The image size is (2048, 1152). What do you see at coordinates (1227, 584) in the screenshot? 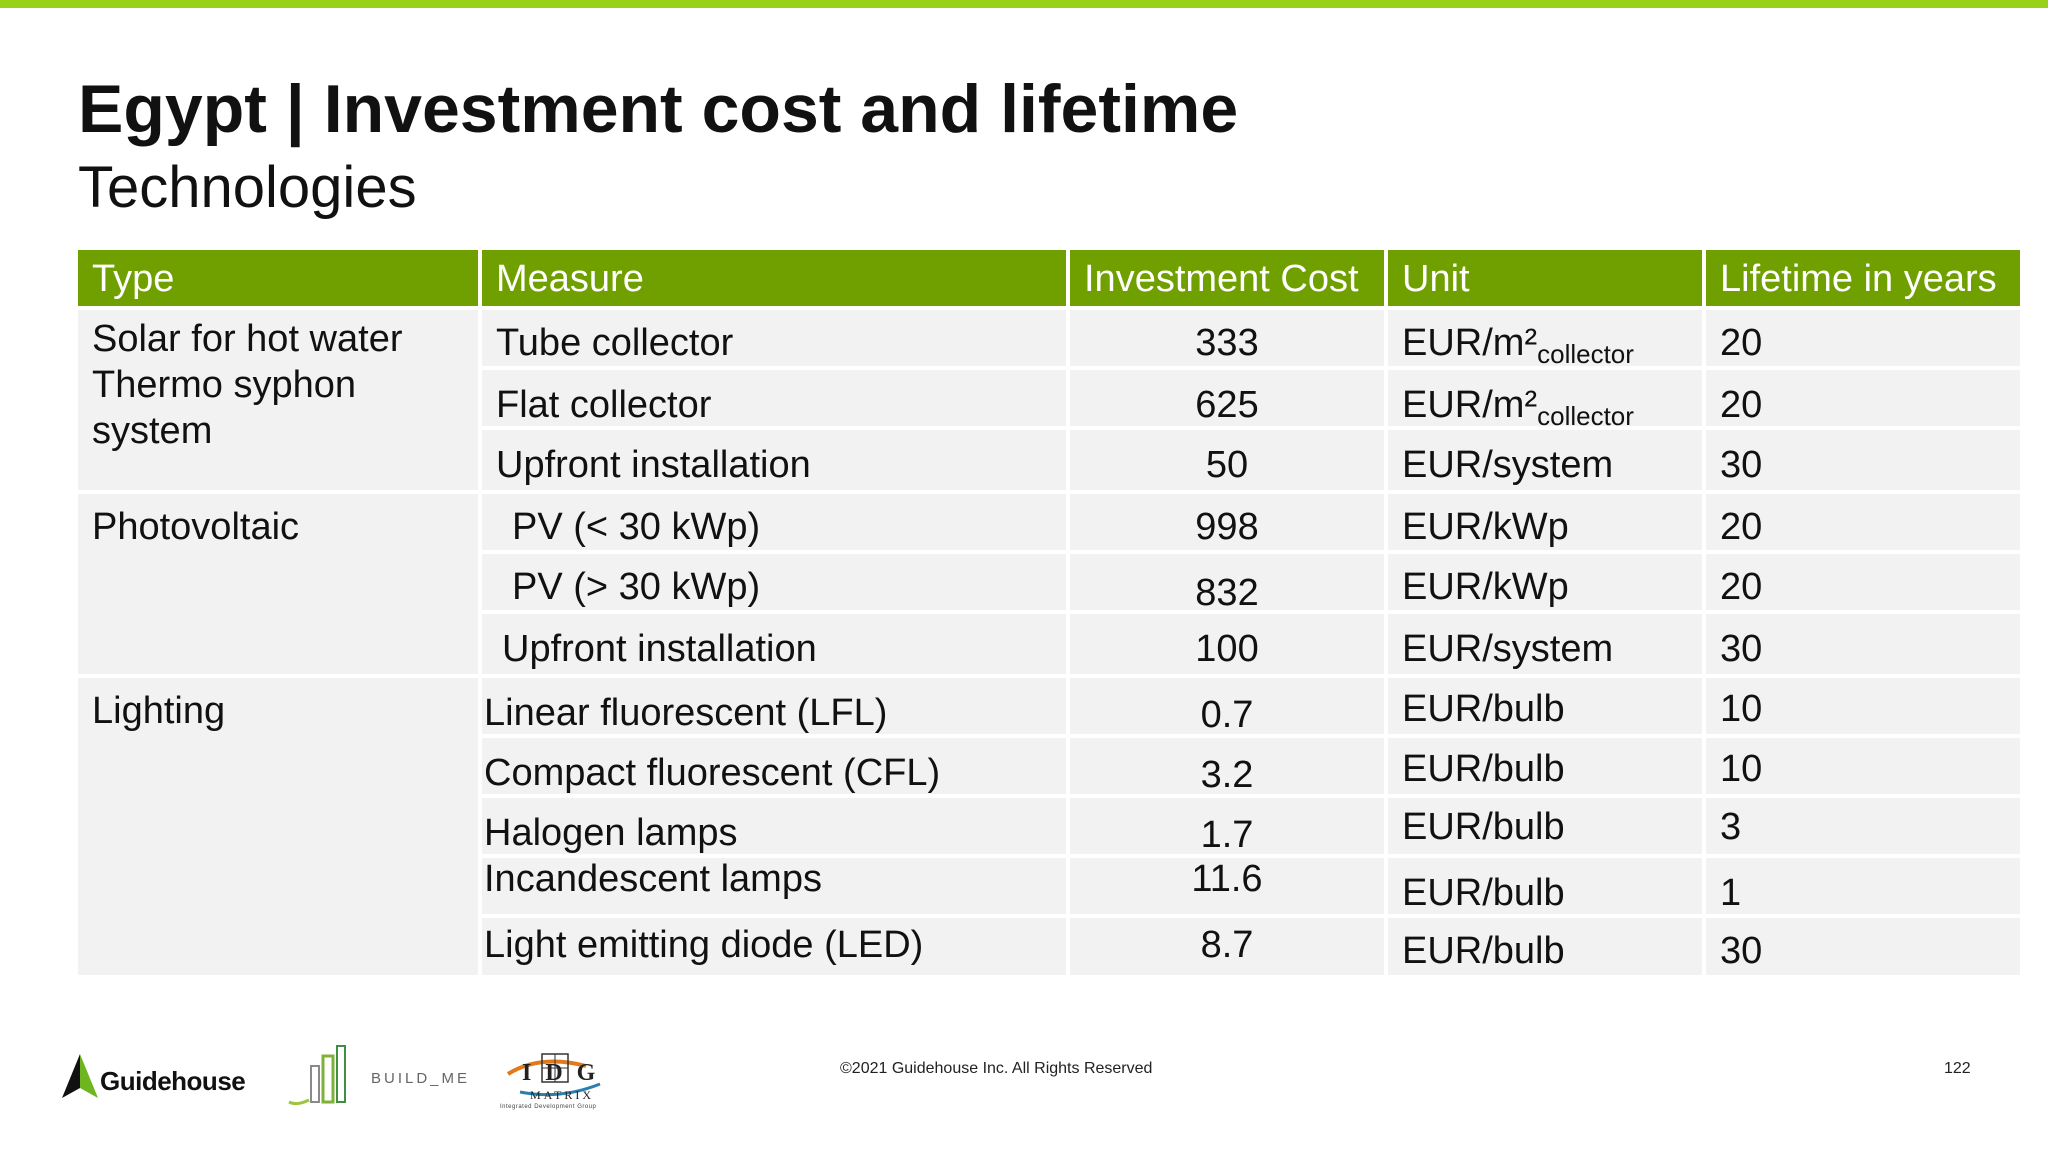
I see `table-row-cost: 832` at bounding box center [1227, 584].